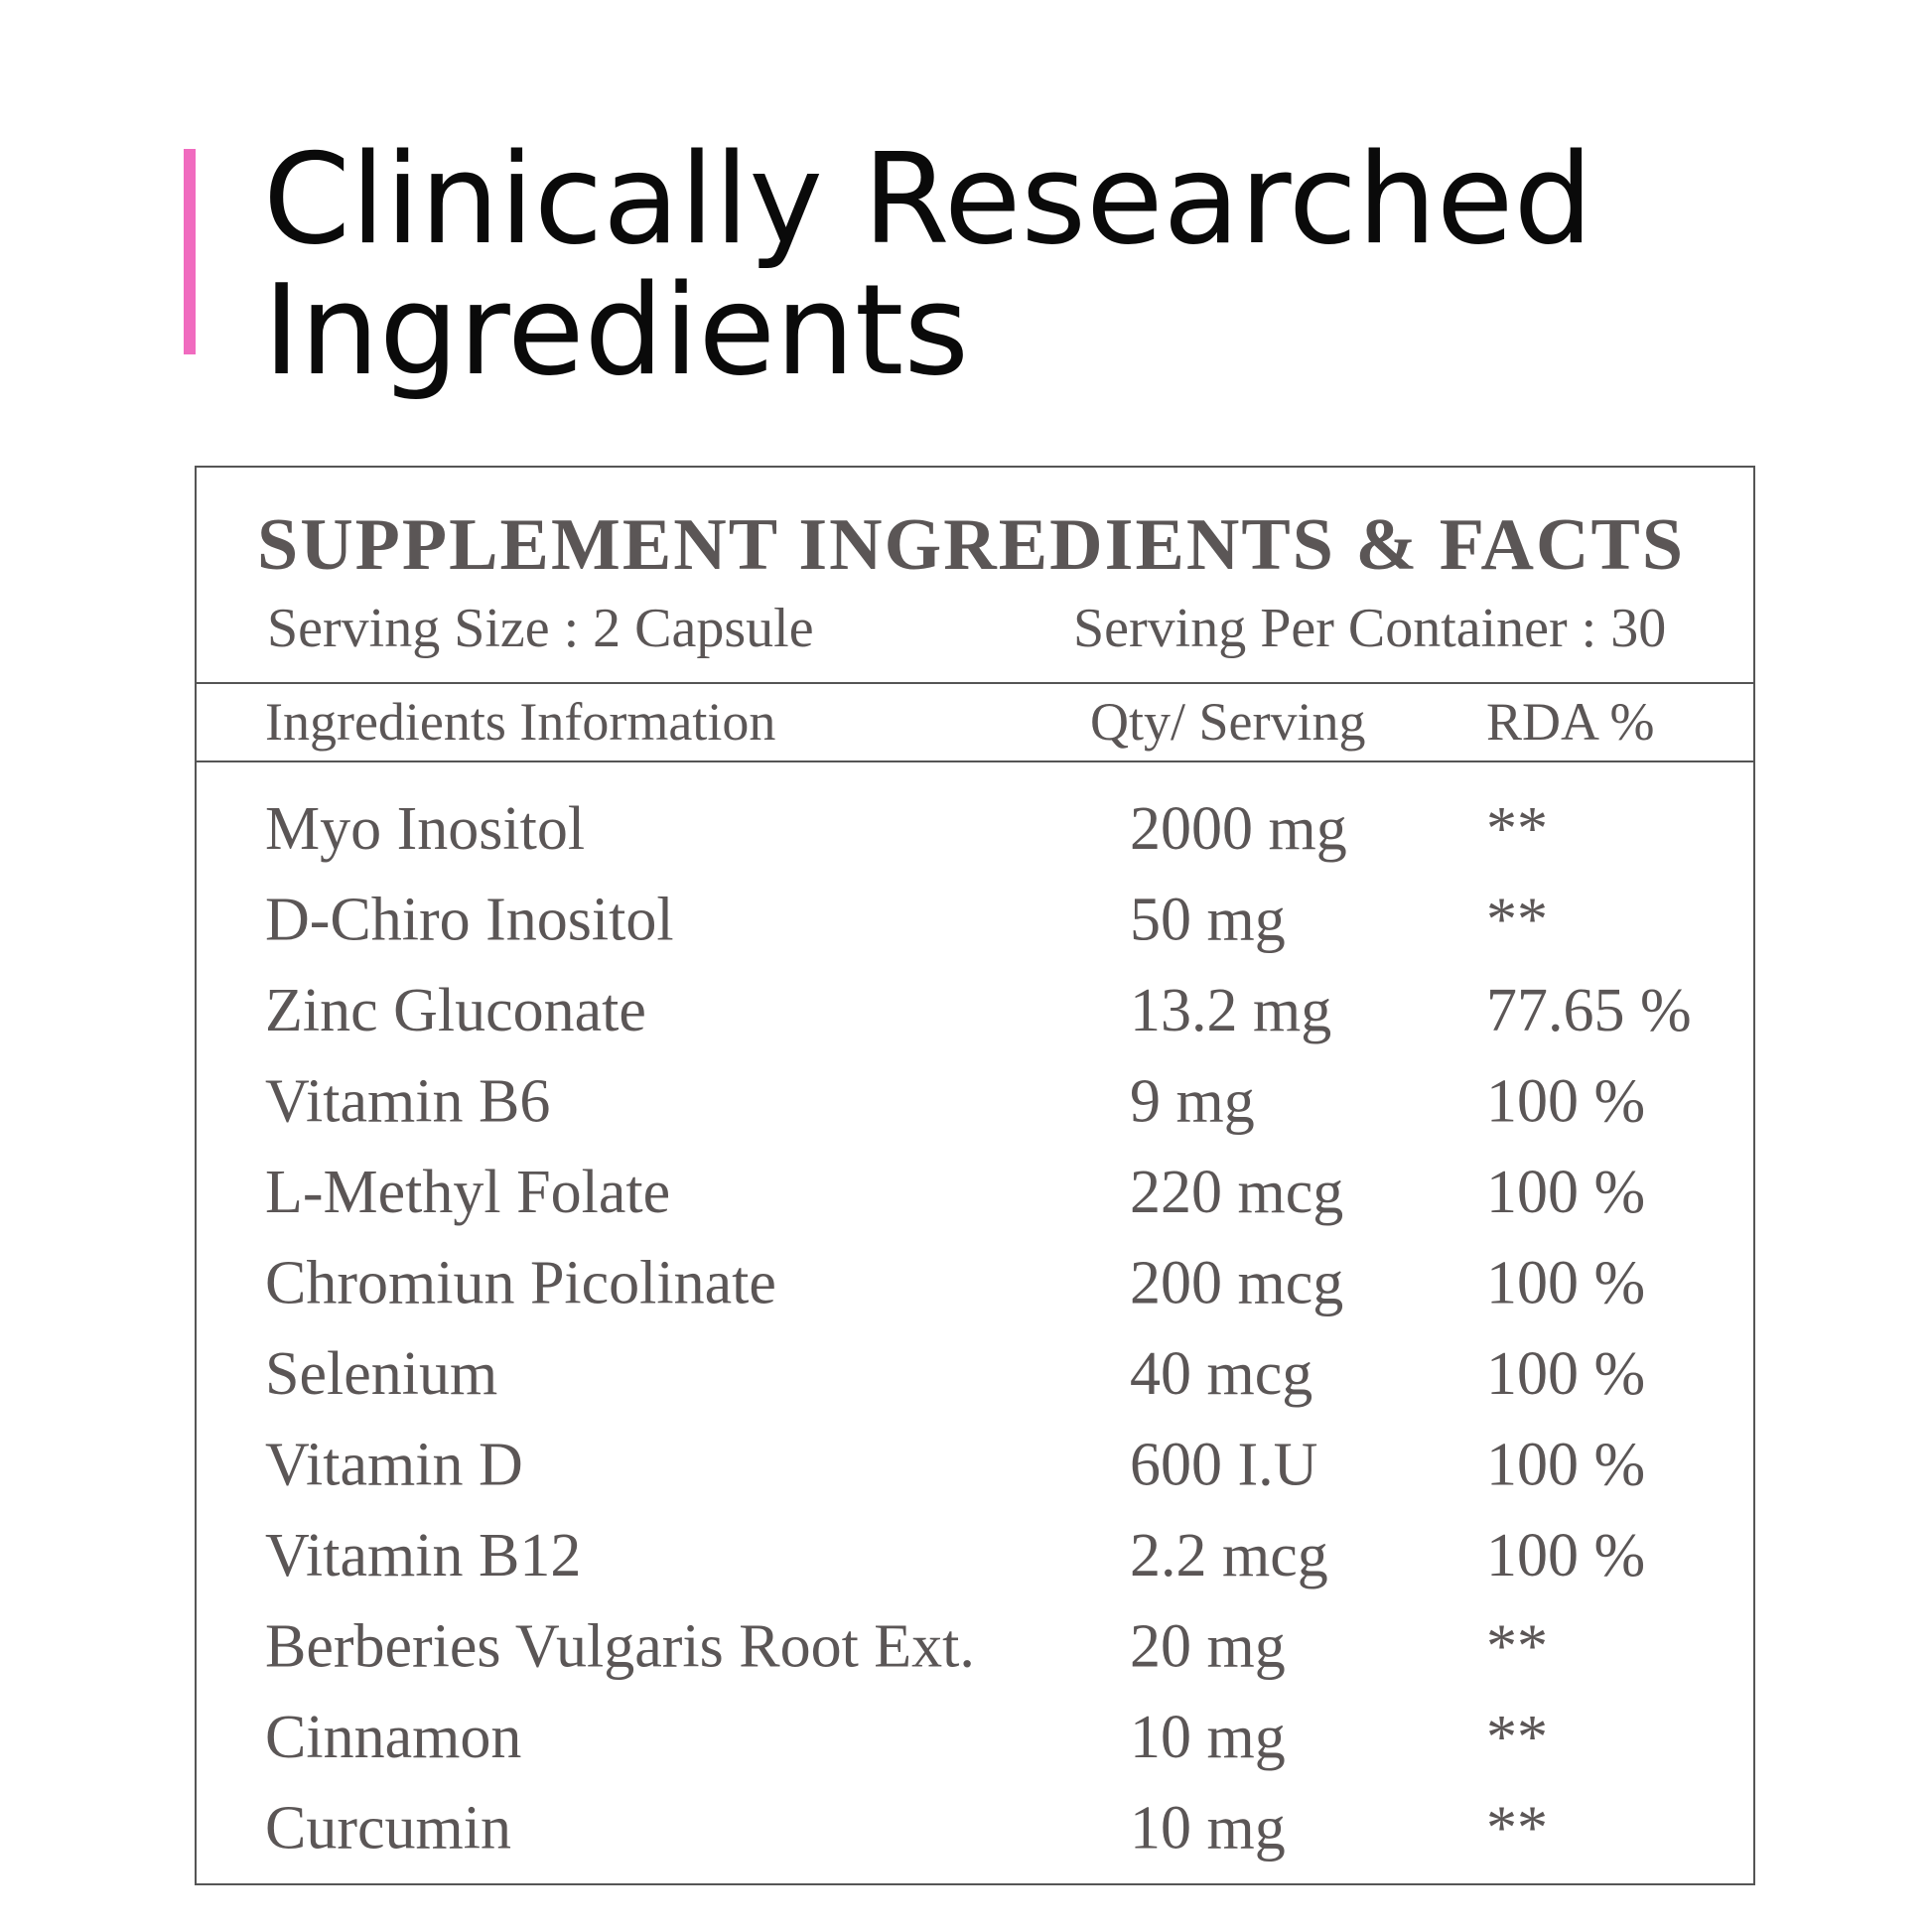  Describe the element at coordinates (1236, 1284) in the screenshot. I see `ingredient-qty: 200 mcg` at that location.